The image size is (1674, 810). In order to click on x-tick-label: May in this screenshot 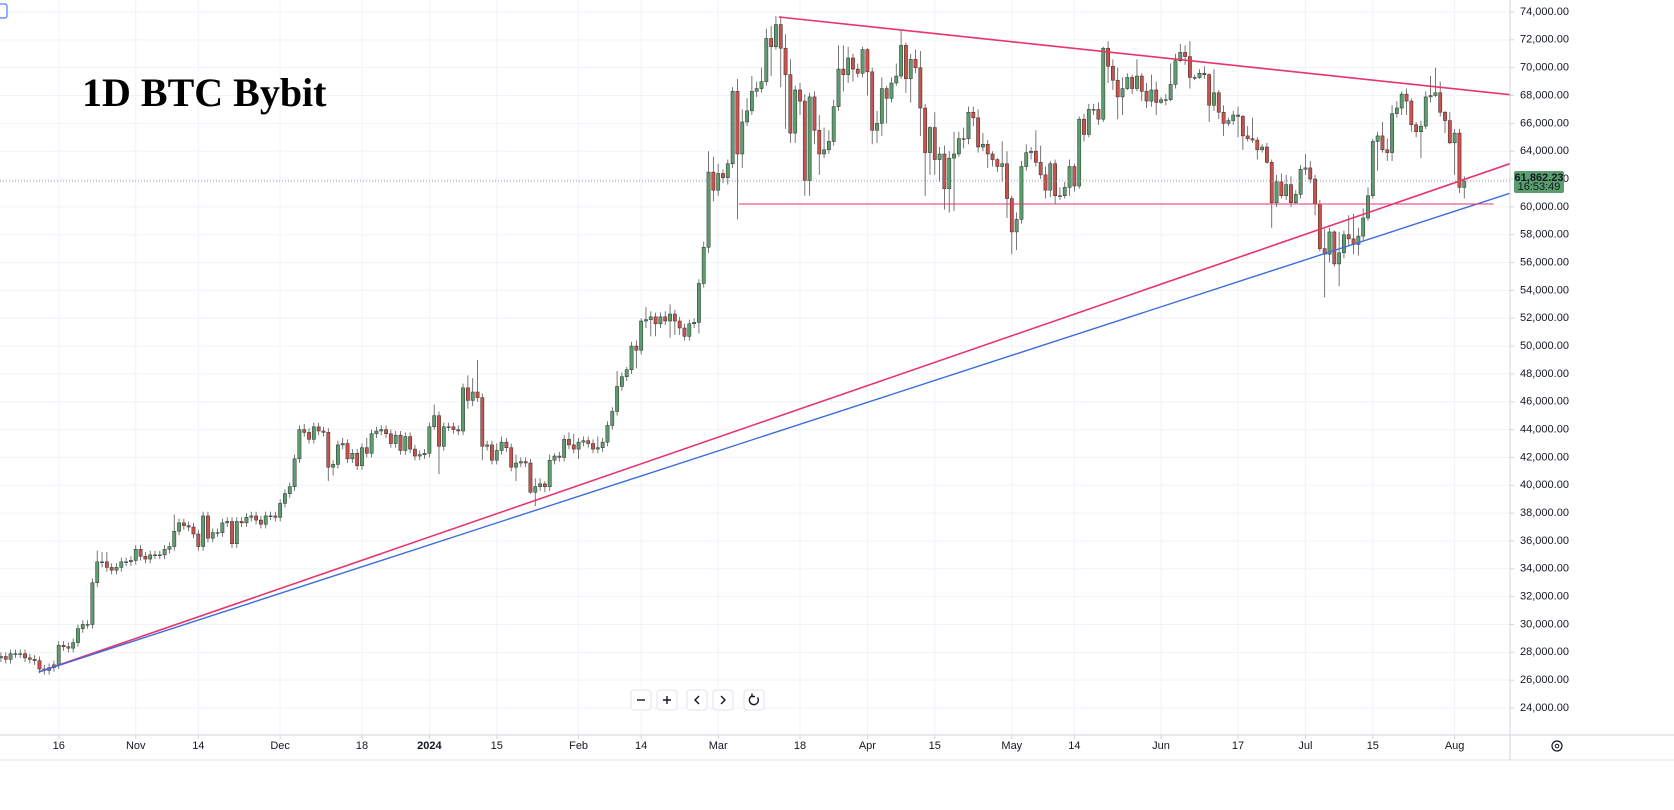, I will do `click(1011, 746)`.